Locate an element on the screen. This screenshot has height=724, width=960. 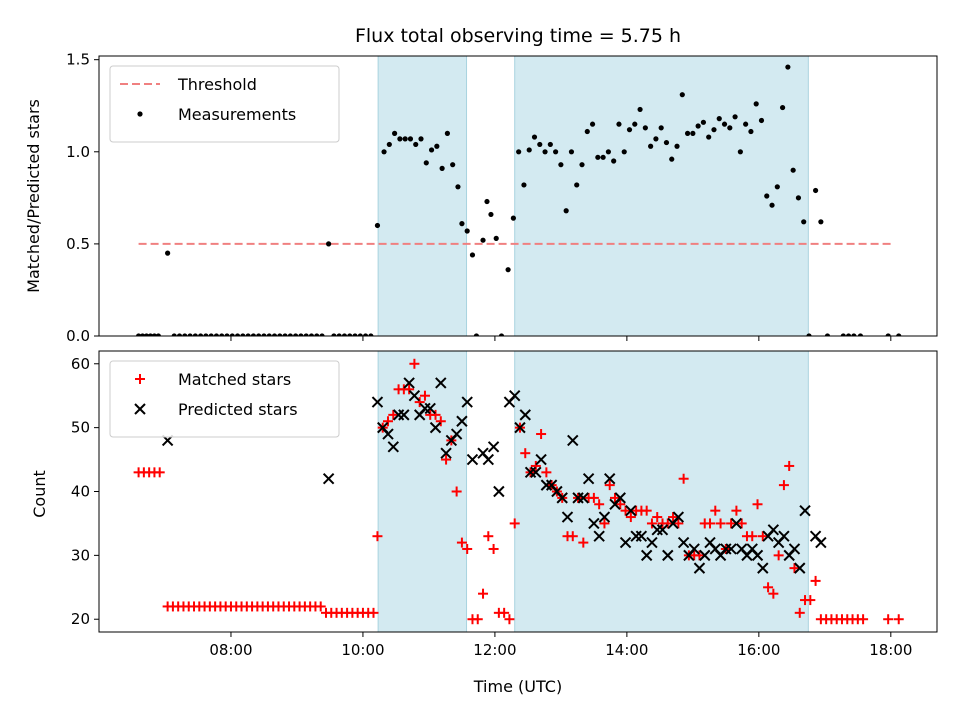
x-tick-label: 10:00 is located at coordinates (362, 650).